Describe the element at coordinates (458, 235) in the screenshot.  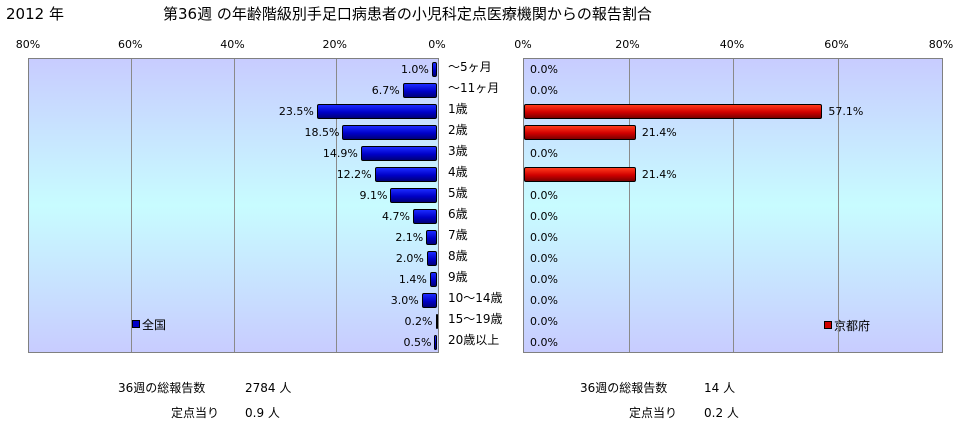
I see `age-category-label: 7歳` at that location.